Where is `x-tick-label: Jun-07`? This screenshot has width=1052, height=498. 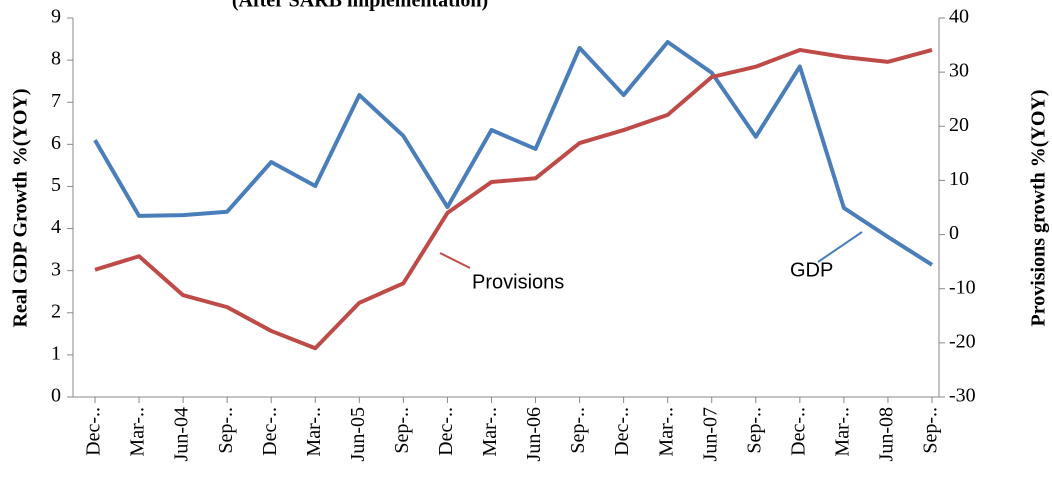
x-tick-label: Jun-07 is located at coordinates (710, 434).